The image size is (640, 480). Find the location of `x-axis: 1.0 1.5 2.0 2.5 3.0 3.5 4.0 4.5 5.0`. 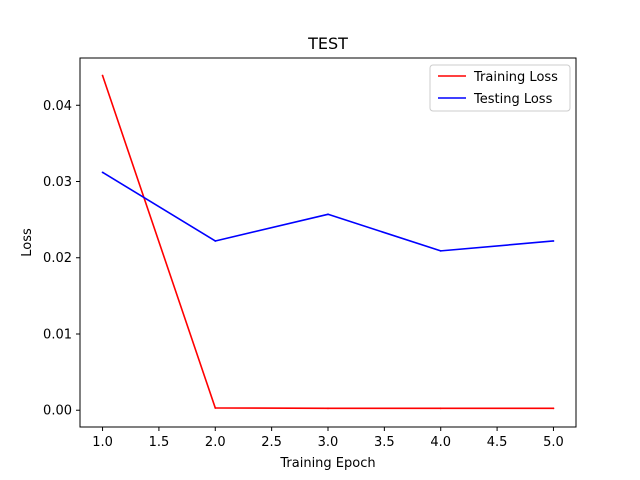

x-axis: 1.0 1.5 2.0 2.5 3.0 3.5 4.0 4.5 5.0 is located at coordinates (328, 438).